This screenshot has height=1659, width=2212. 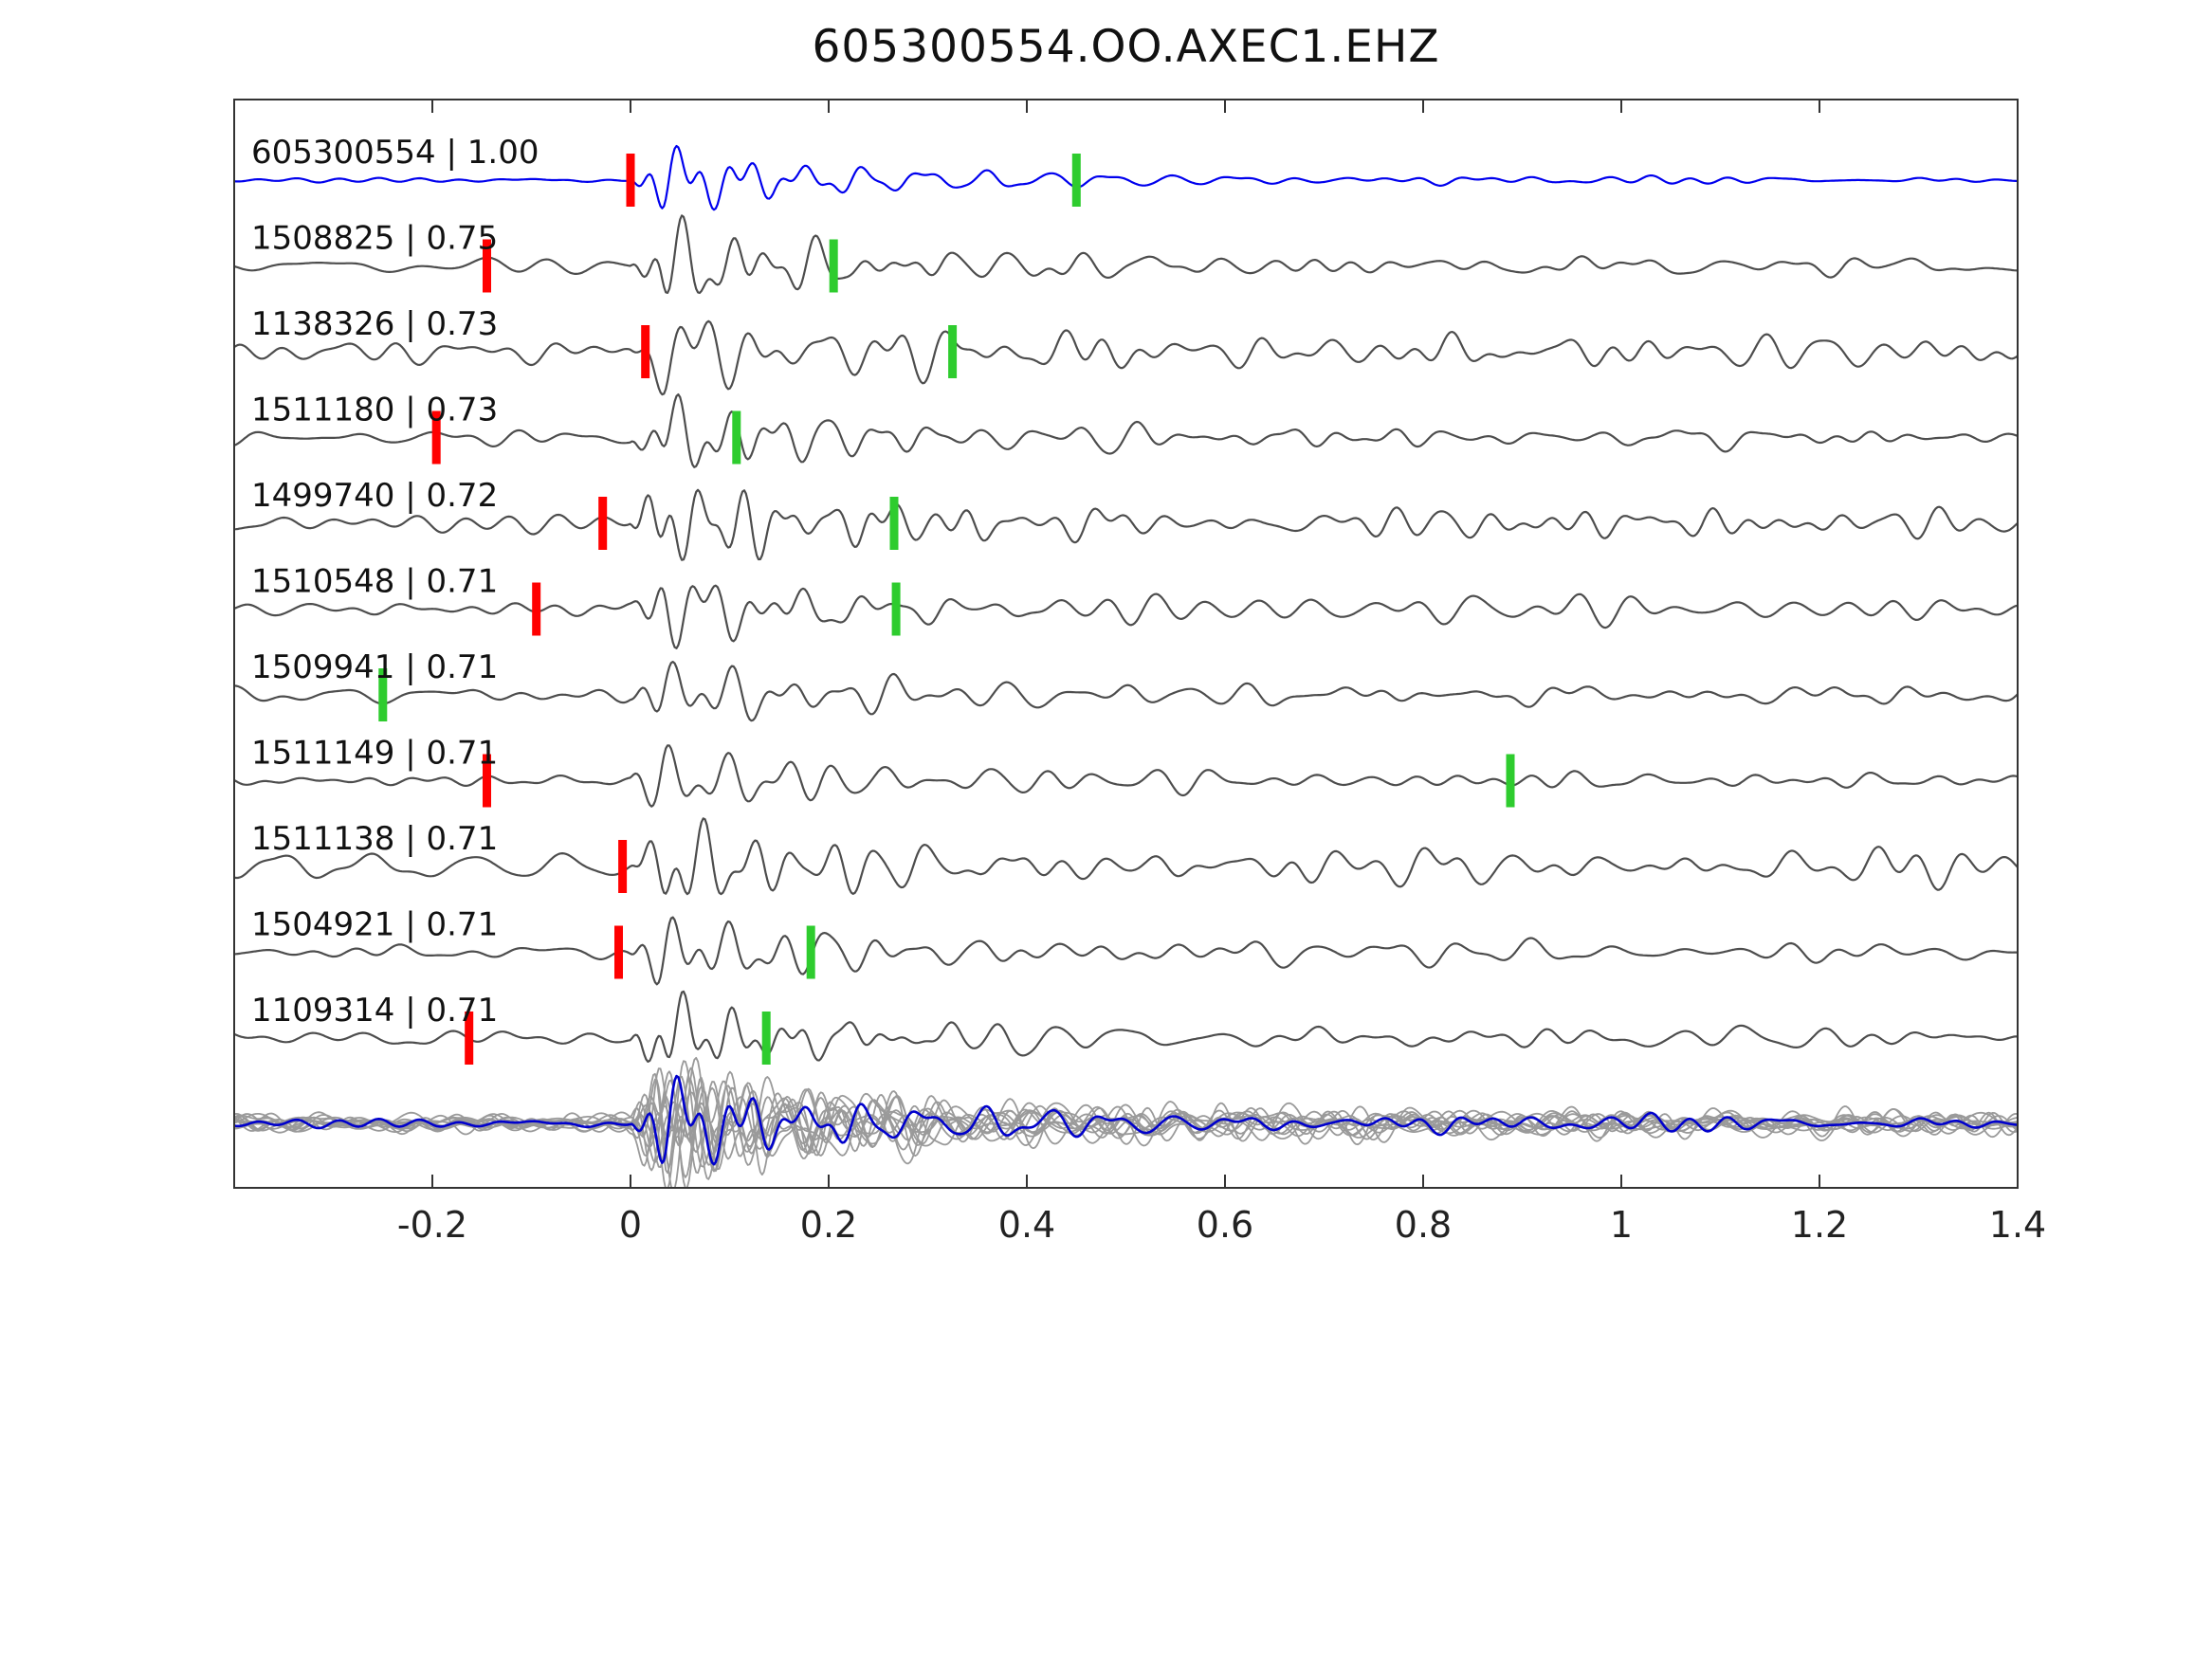 What do you see at coordinates (374, 582) in the screenshot?
I see `trace-label: 1510548 | 0.71` at bounding box center [374, 582].